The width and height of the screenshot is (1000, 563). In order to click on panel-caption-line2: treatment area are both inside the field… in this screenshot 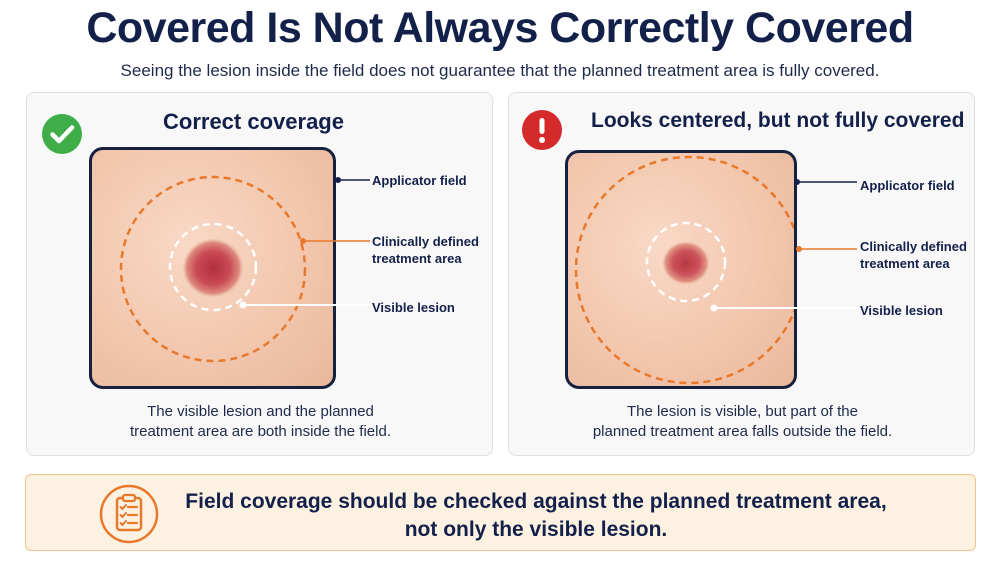, I will do `click(260, 431)`.